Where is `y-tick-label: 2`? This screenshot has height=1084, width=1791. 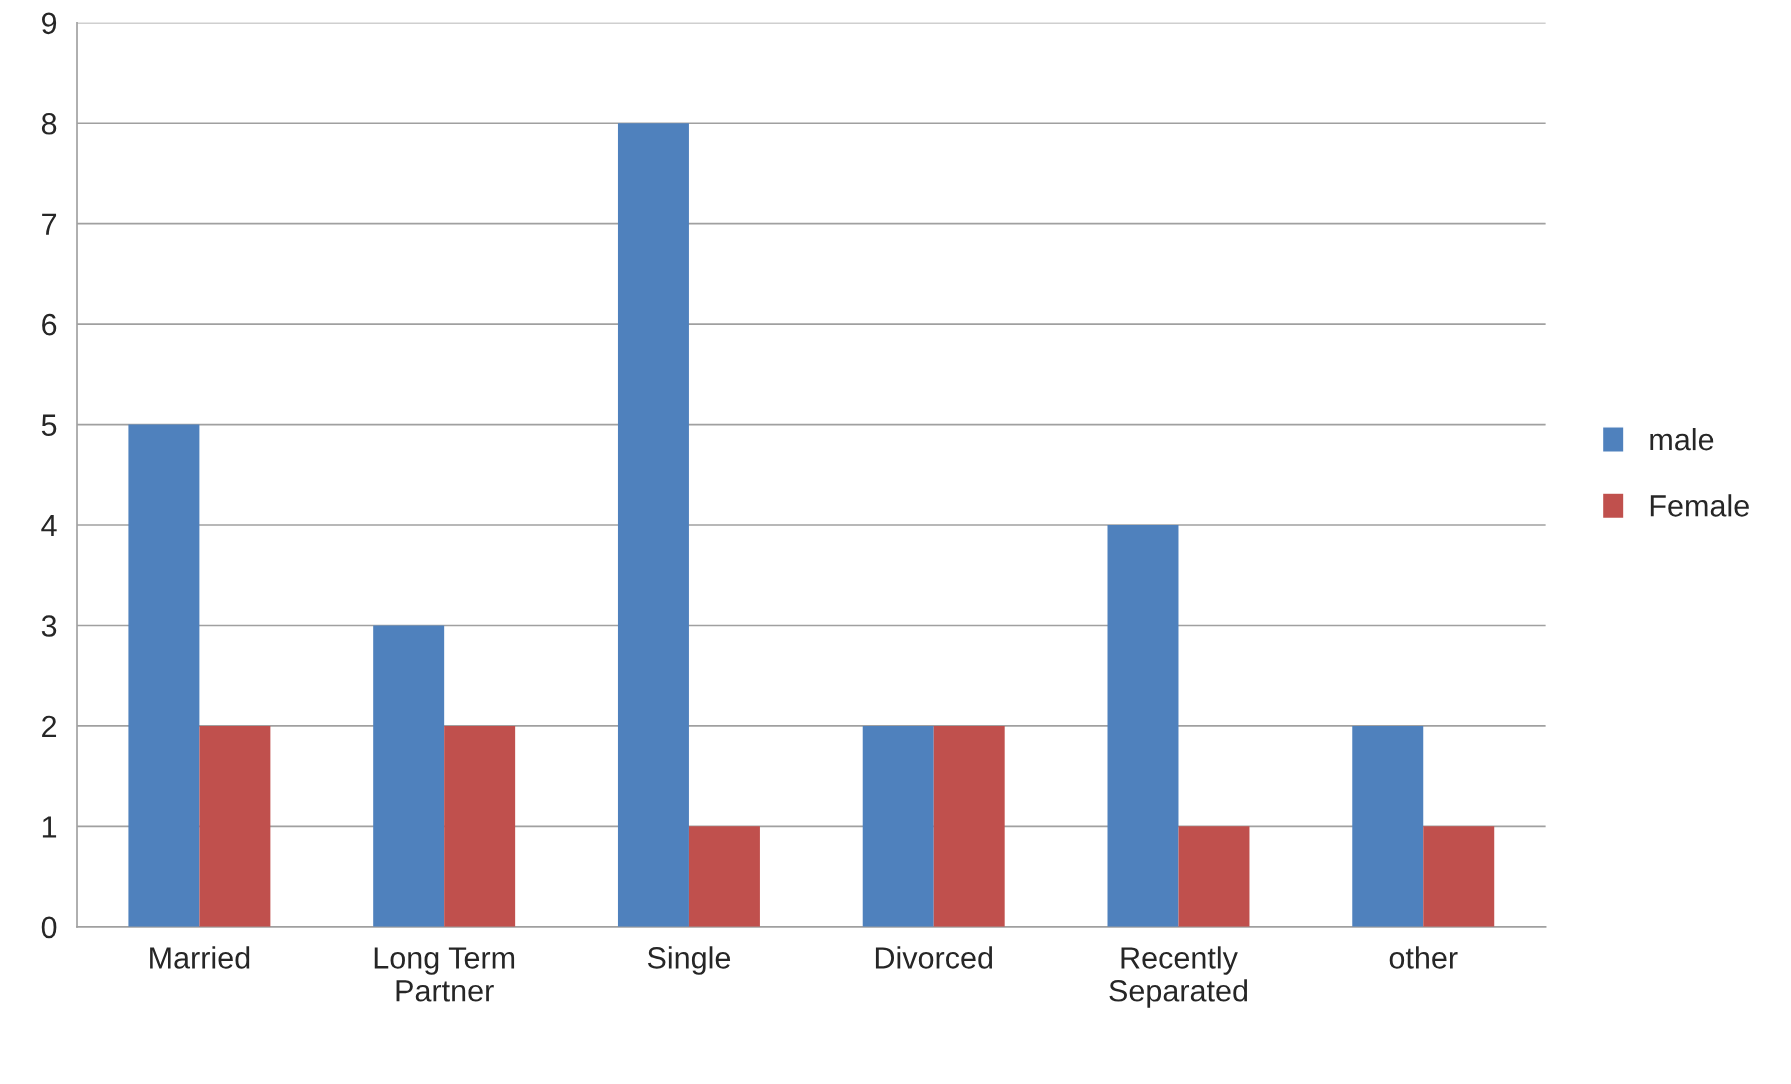 y-tick-label: 2 is located at coordinates (49, 726).